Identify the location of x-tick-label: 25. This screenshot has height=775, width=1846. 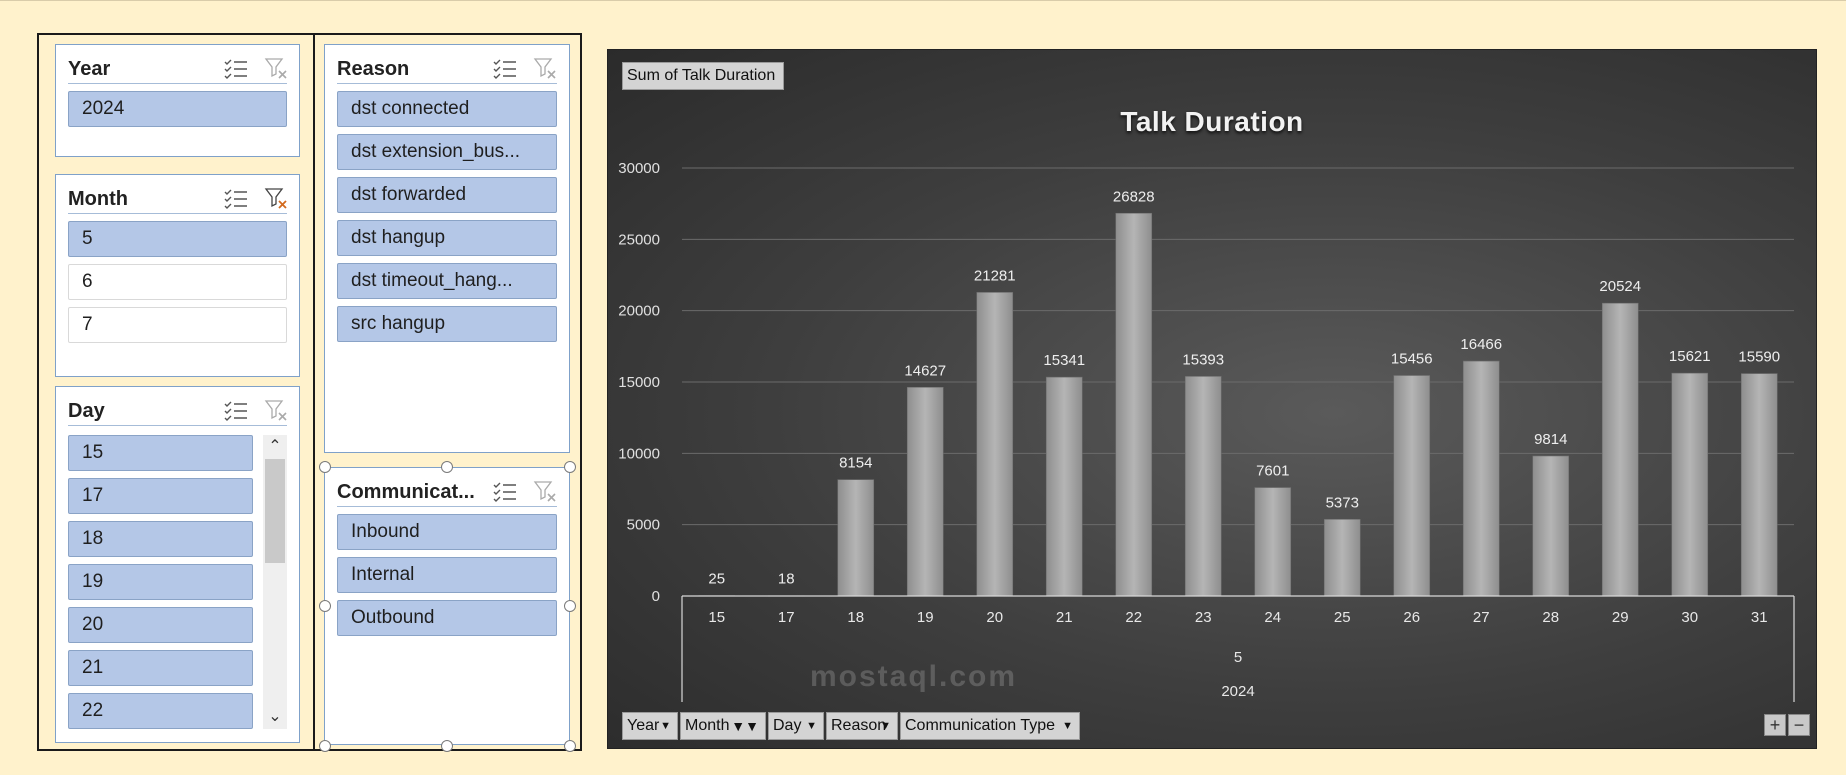
(1342, 617).